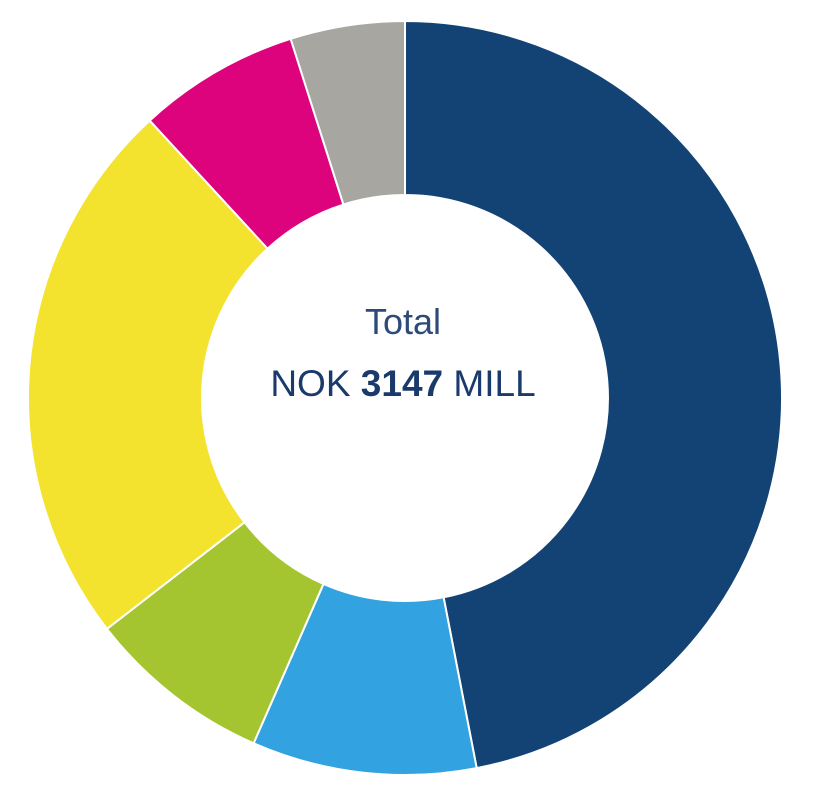 This screenshot has width=814, height=804. I want to click on total-value: 3147, so click(402, 383).